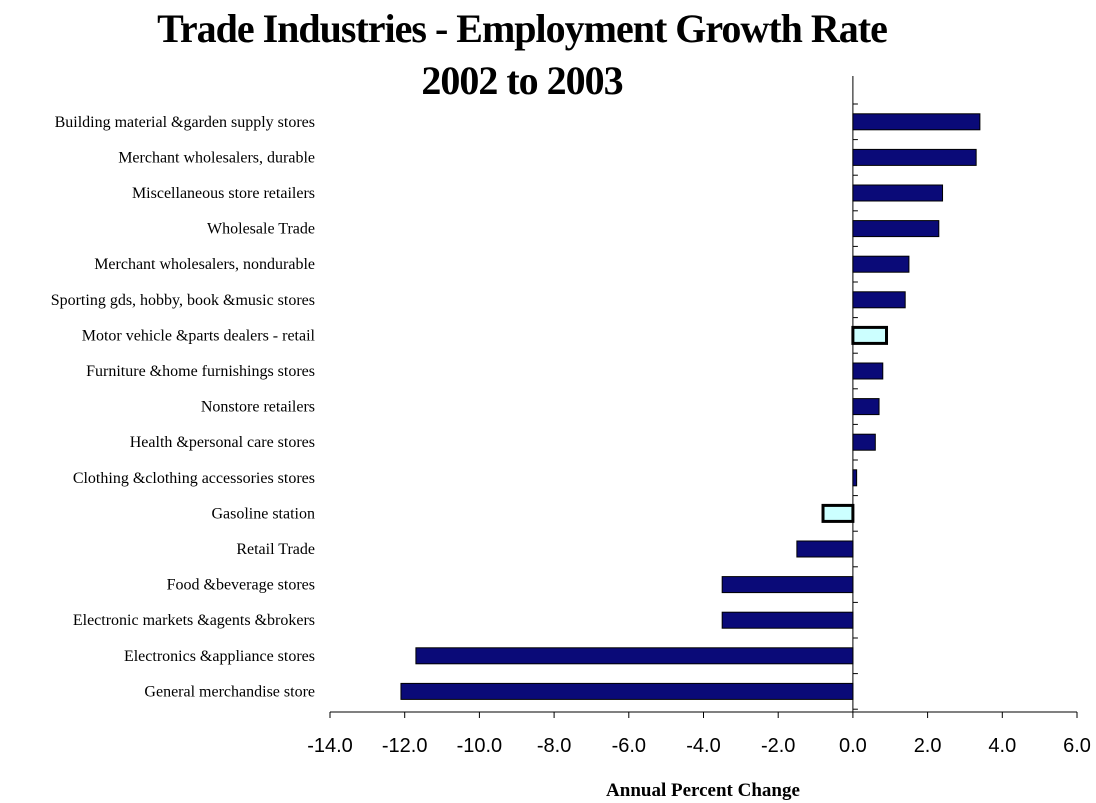  I want to click on category-label: Building material &garden supply stores, so click(185, 122).